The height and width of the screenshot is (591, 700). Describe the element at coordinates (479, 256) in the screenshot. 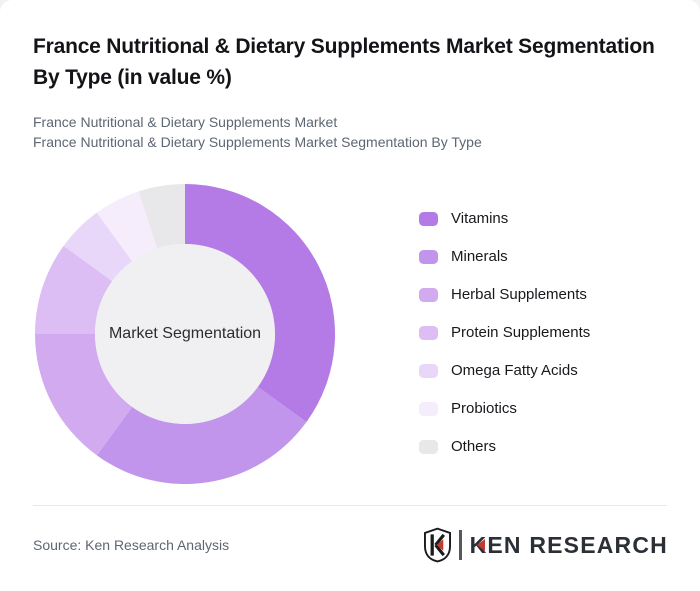

I see `legend-label: Minerals` at that location.